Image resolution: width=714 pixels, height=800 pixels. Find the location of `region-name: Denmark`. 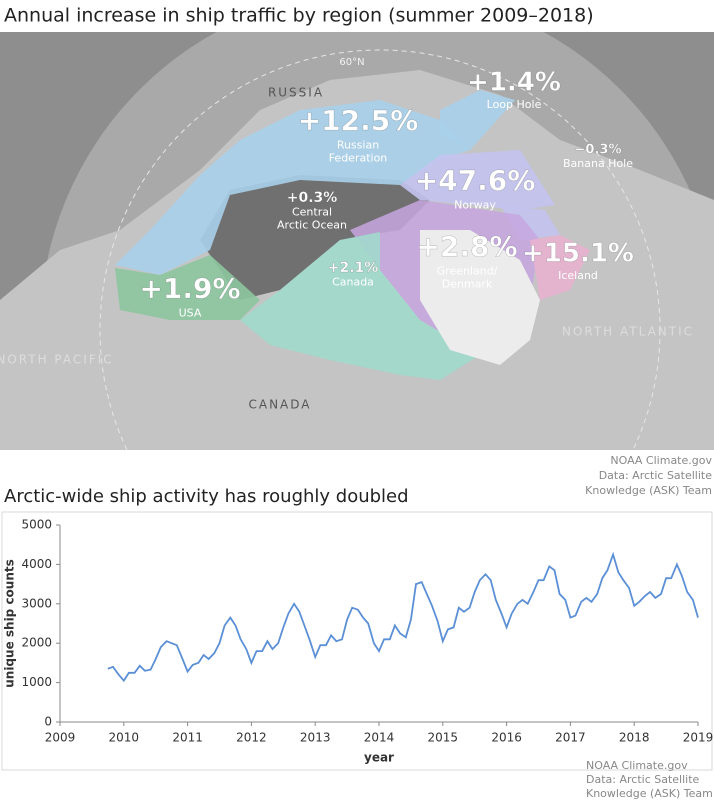

region-name: Denmark is located at coordinates (467, 283).